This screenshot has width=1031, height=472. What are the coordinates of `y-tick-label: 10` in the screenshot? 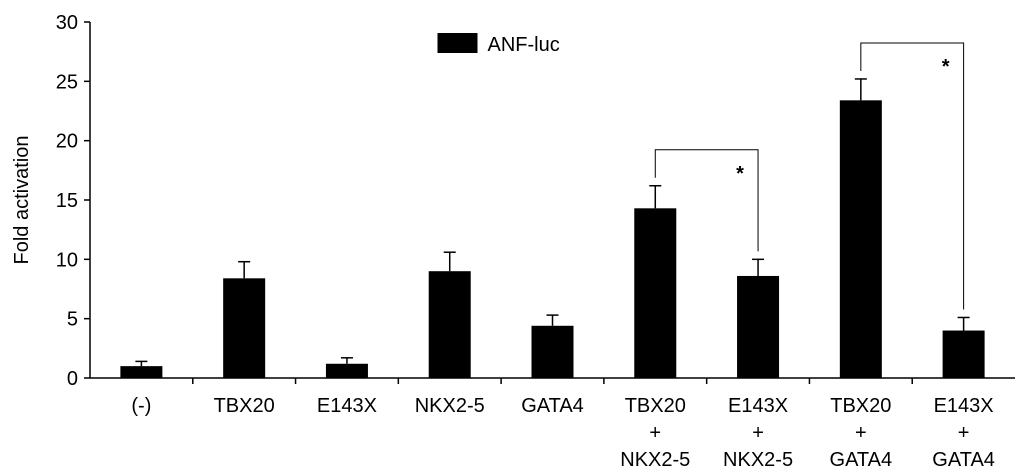 It's located at (67, 260).